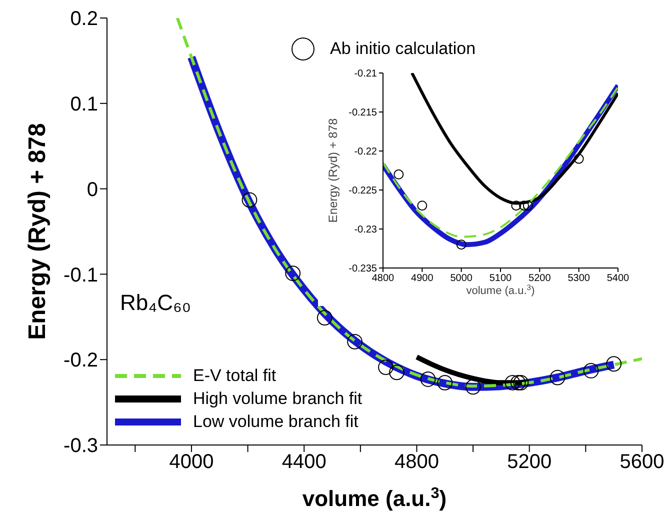 The width and height of the screenshot is (668, 518). What do you see at coordinates (422, 278) in the screenshot?
I see `x-tick-label: 4900` at bounding box center [422, 278].